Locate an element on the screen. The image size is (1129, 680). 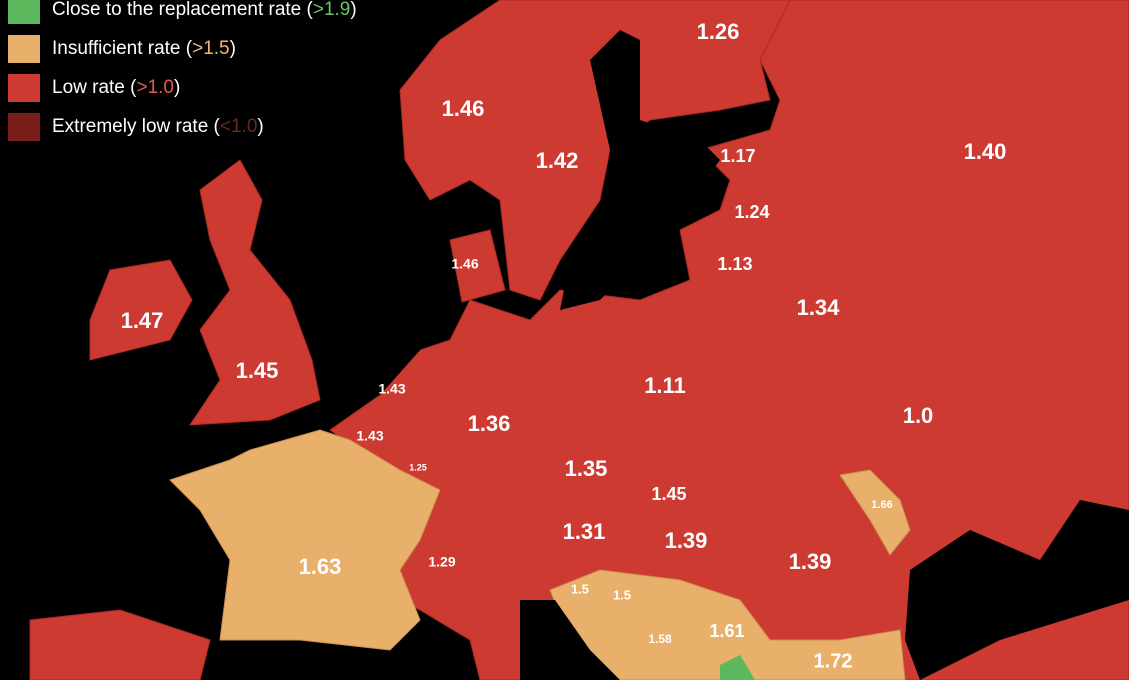
legend-label: Close to the replacement rate (>1.9) is located at coordinates (204, 10).